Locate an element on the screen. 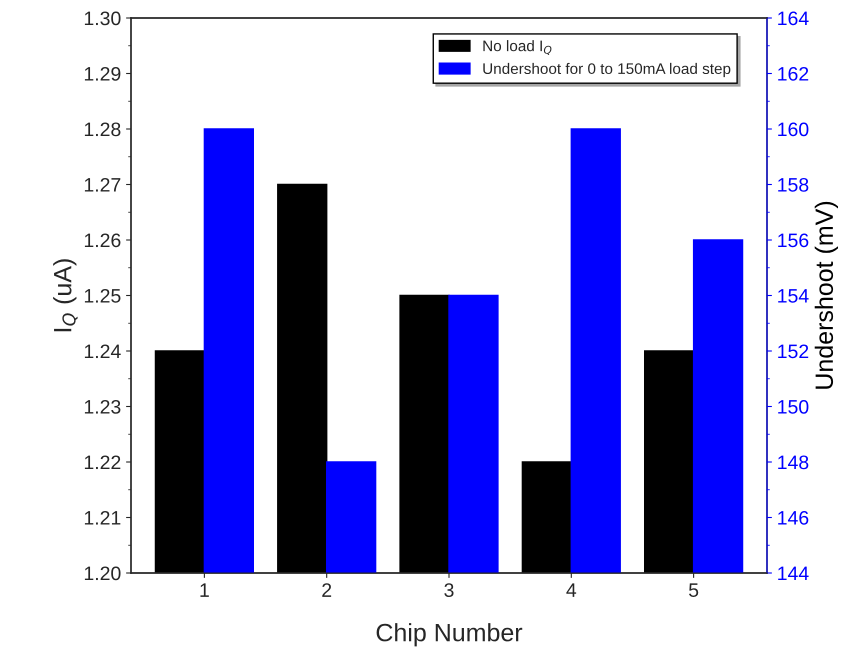  y-axis-title: I$_{Q}$ (uA) is located at coordinates (65, 295).